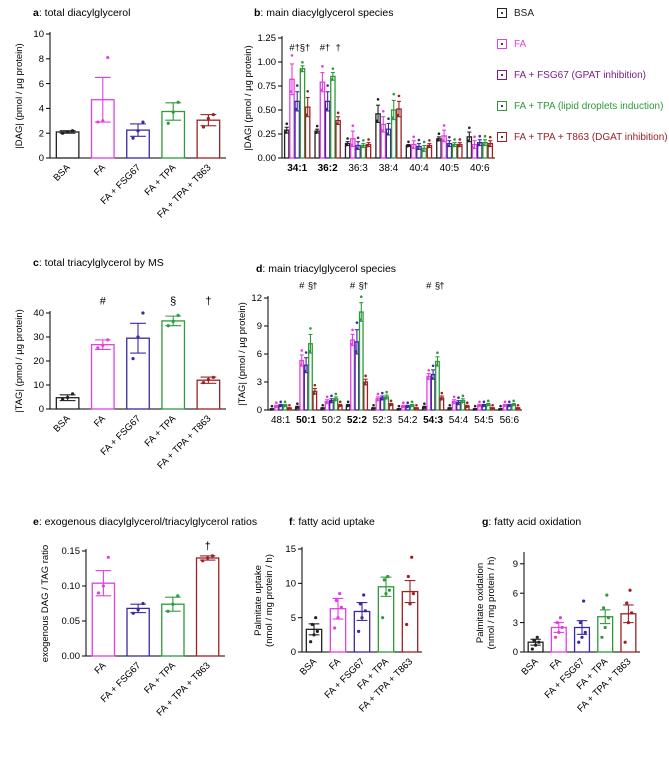 The width and height of the screenshot is (669, 767). What do you see at coordinates (484, 420) in the screenshot?
I see `x-tick-label-d-54-5: 54:5` at bounding box center [484, 420].